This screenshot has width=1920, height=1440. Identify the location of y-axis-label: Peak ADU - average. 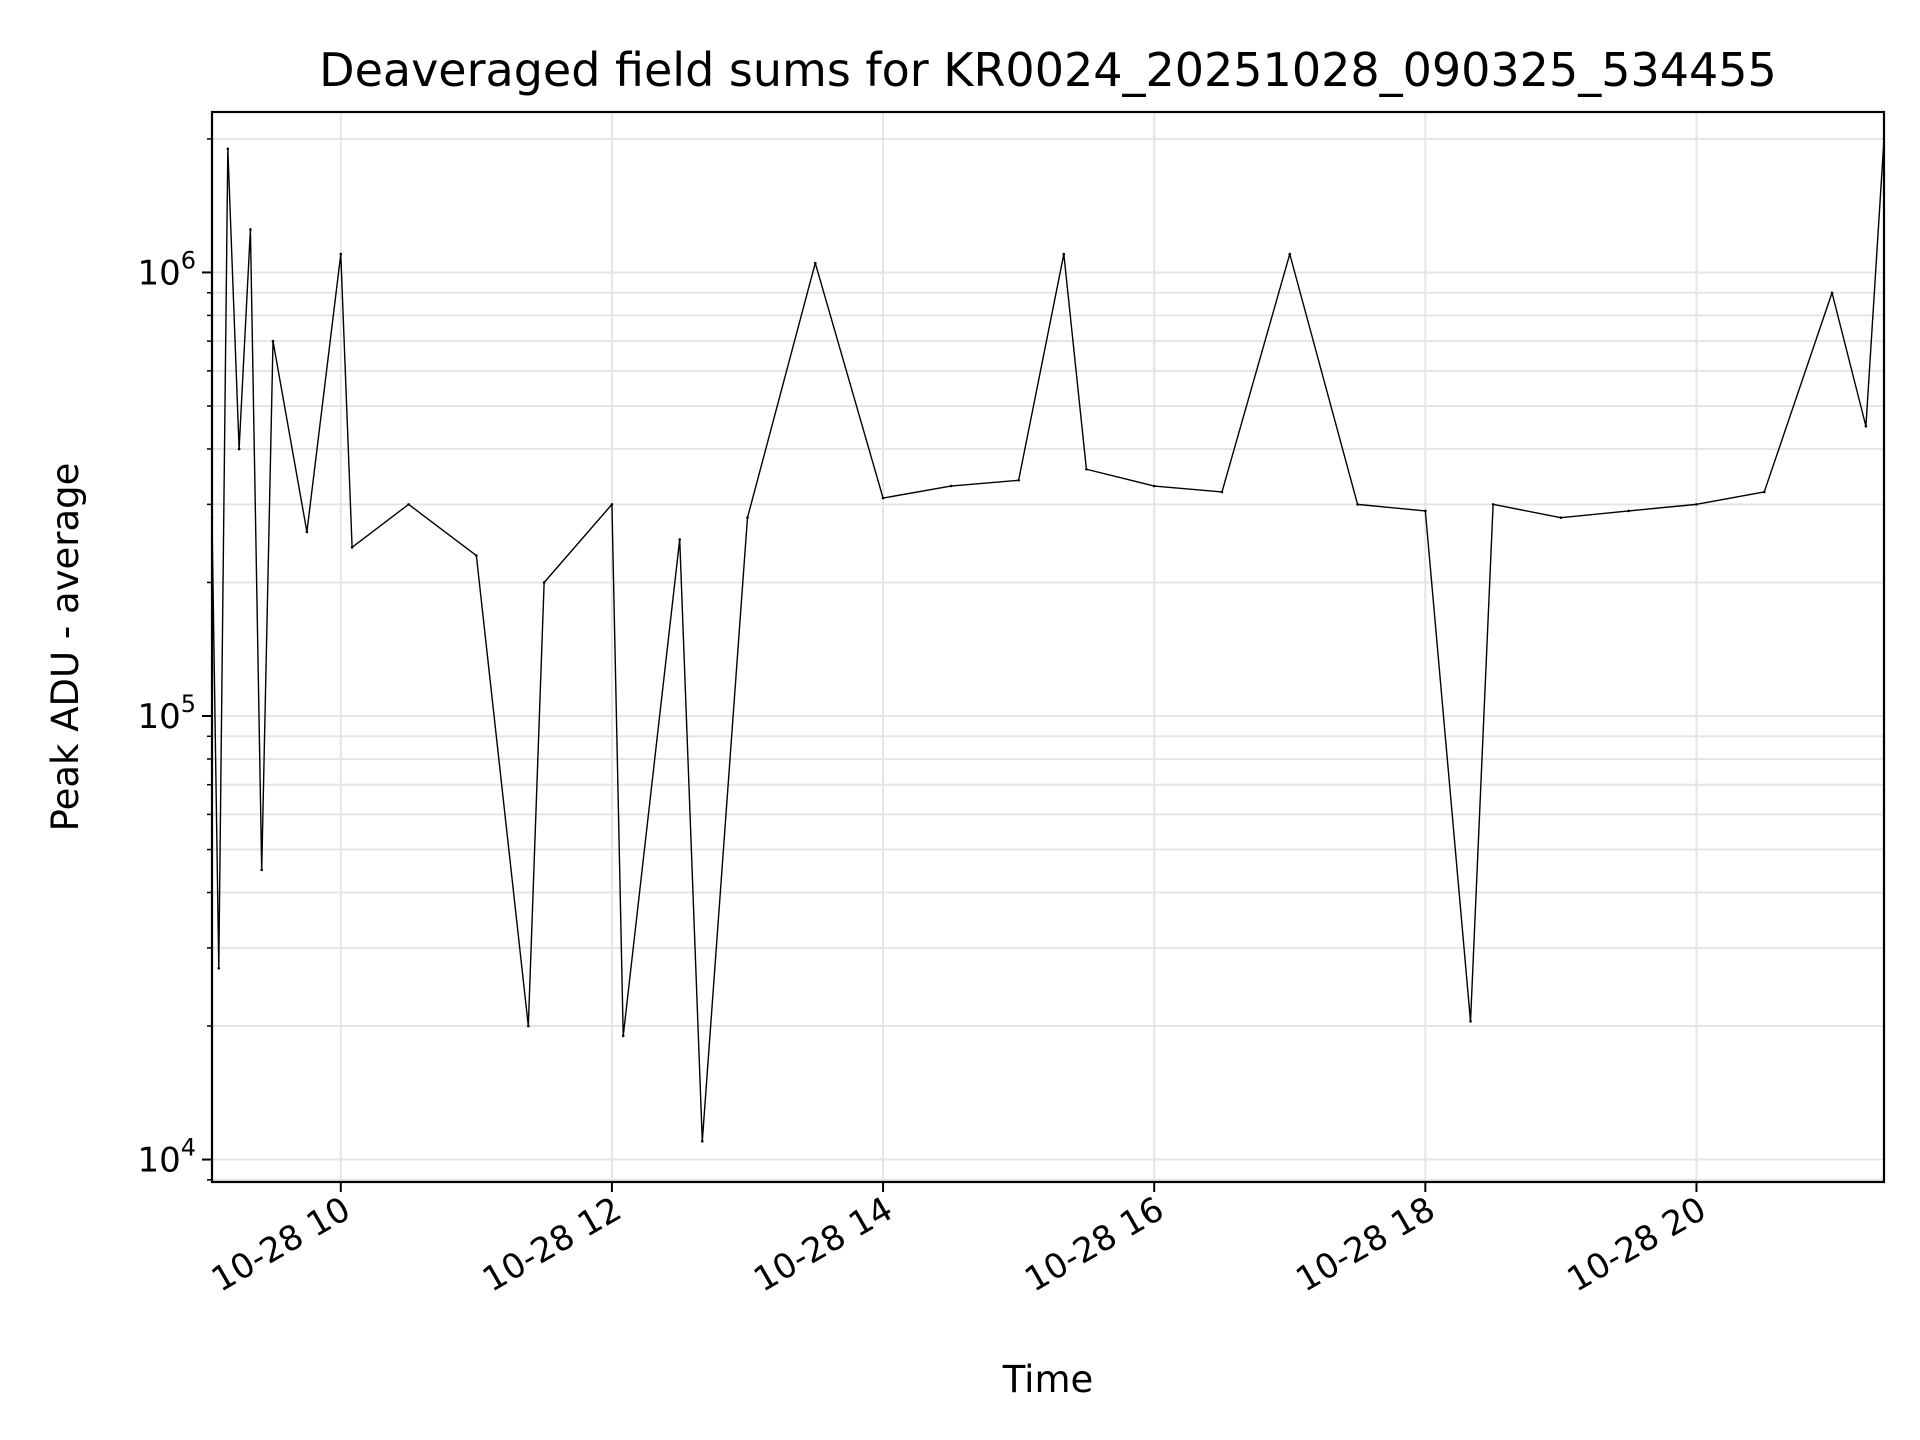
(65, 647).